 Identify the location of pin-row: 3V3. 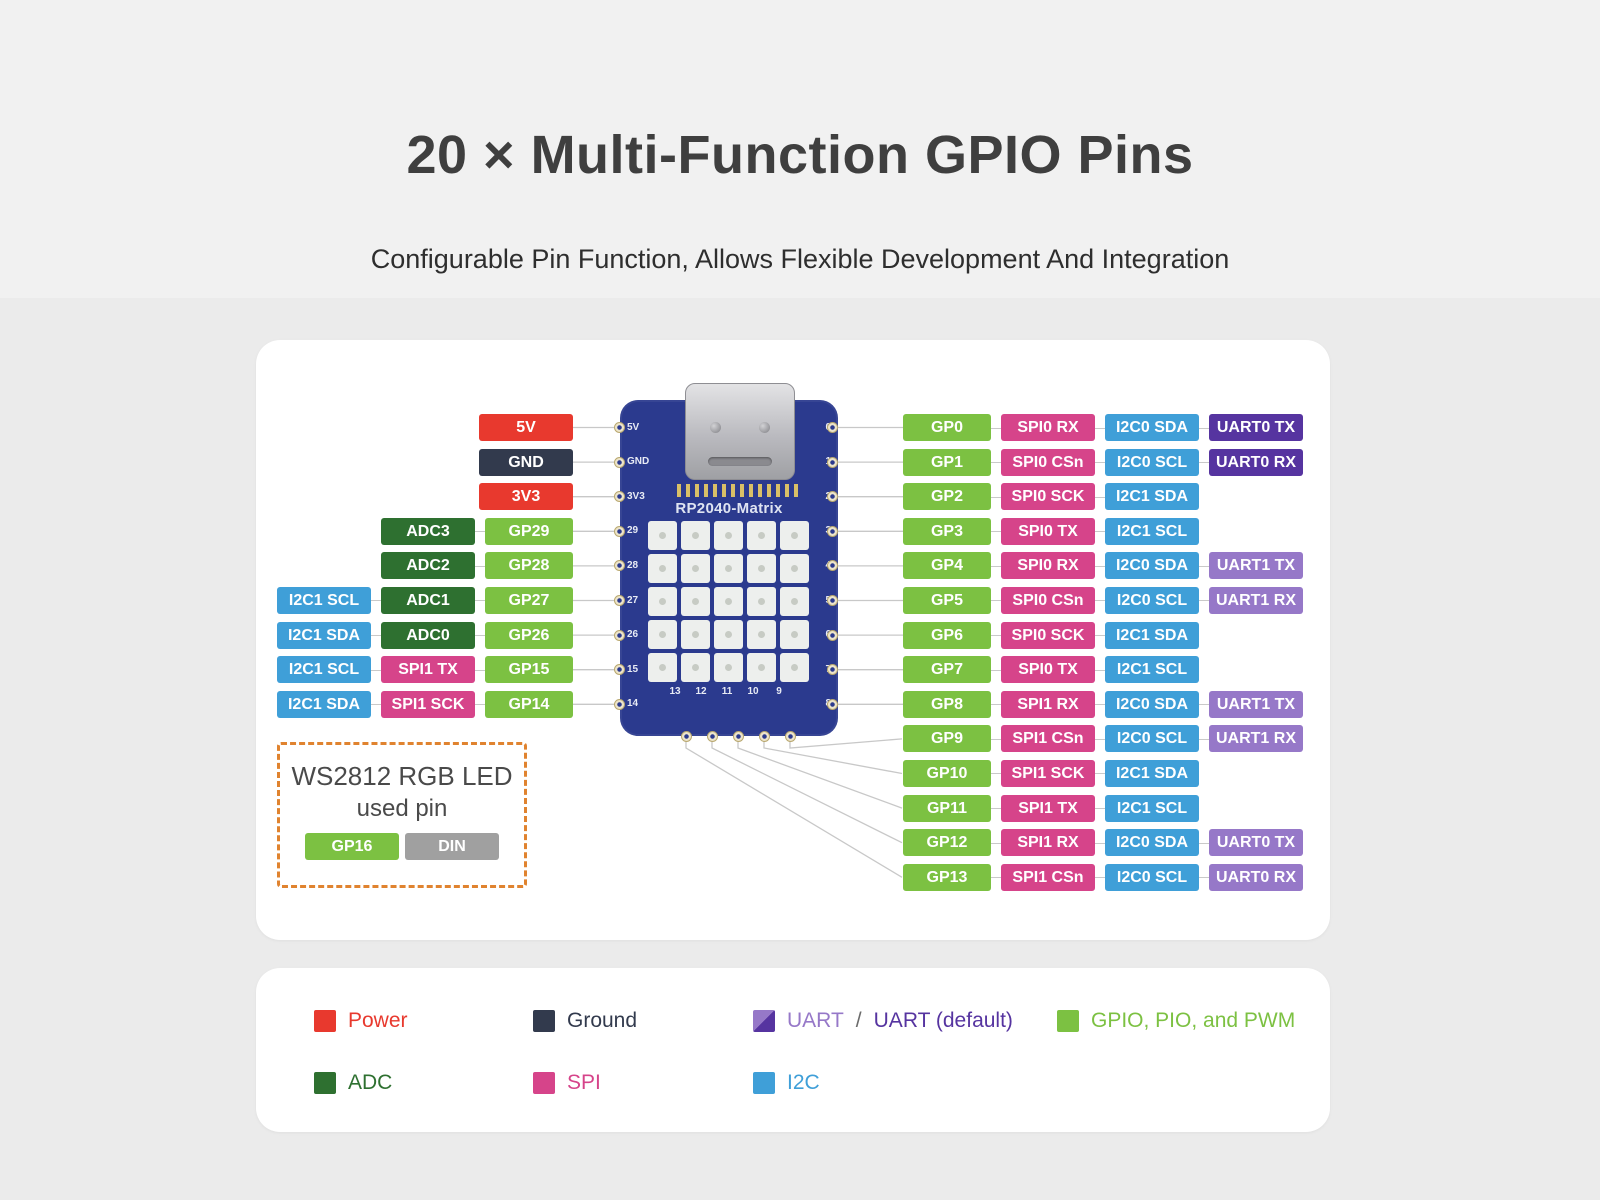
(526, 497).